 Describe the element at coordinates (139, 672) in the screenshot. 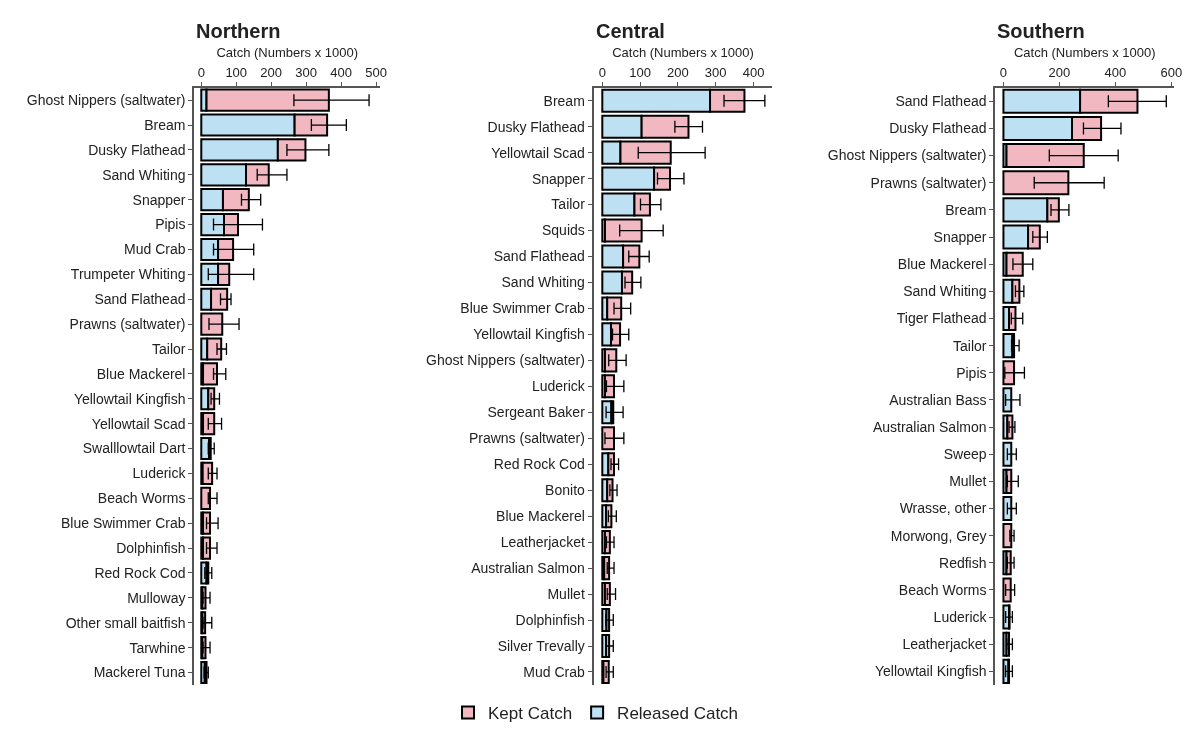

I see `y-tick-label: Mackerel Tuna` at that location.